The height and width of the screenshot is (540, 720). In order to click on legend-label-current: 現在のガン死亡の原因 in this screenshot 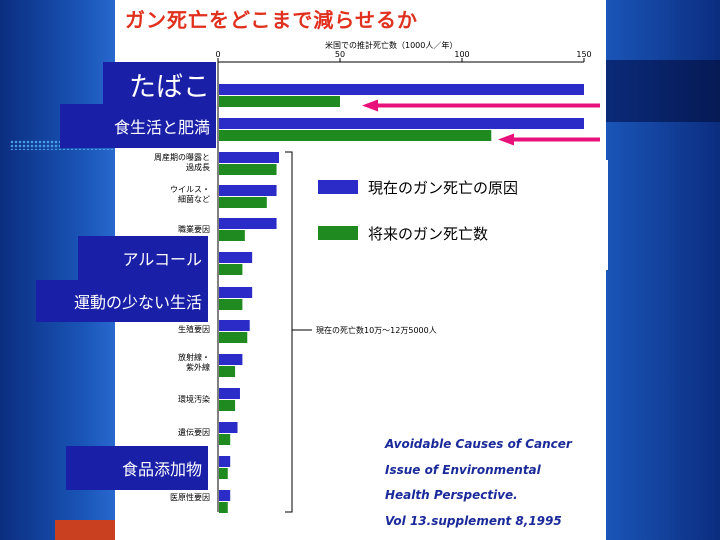, I will do `click(443, 188)`.